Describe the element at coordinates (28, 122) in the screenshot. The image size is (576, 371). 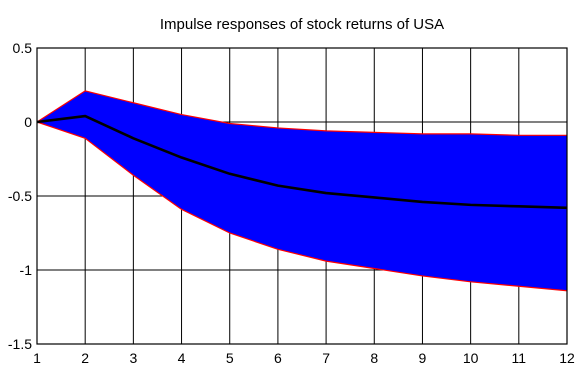
I see `y-tick-label: 0` at that location.